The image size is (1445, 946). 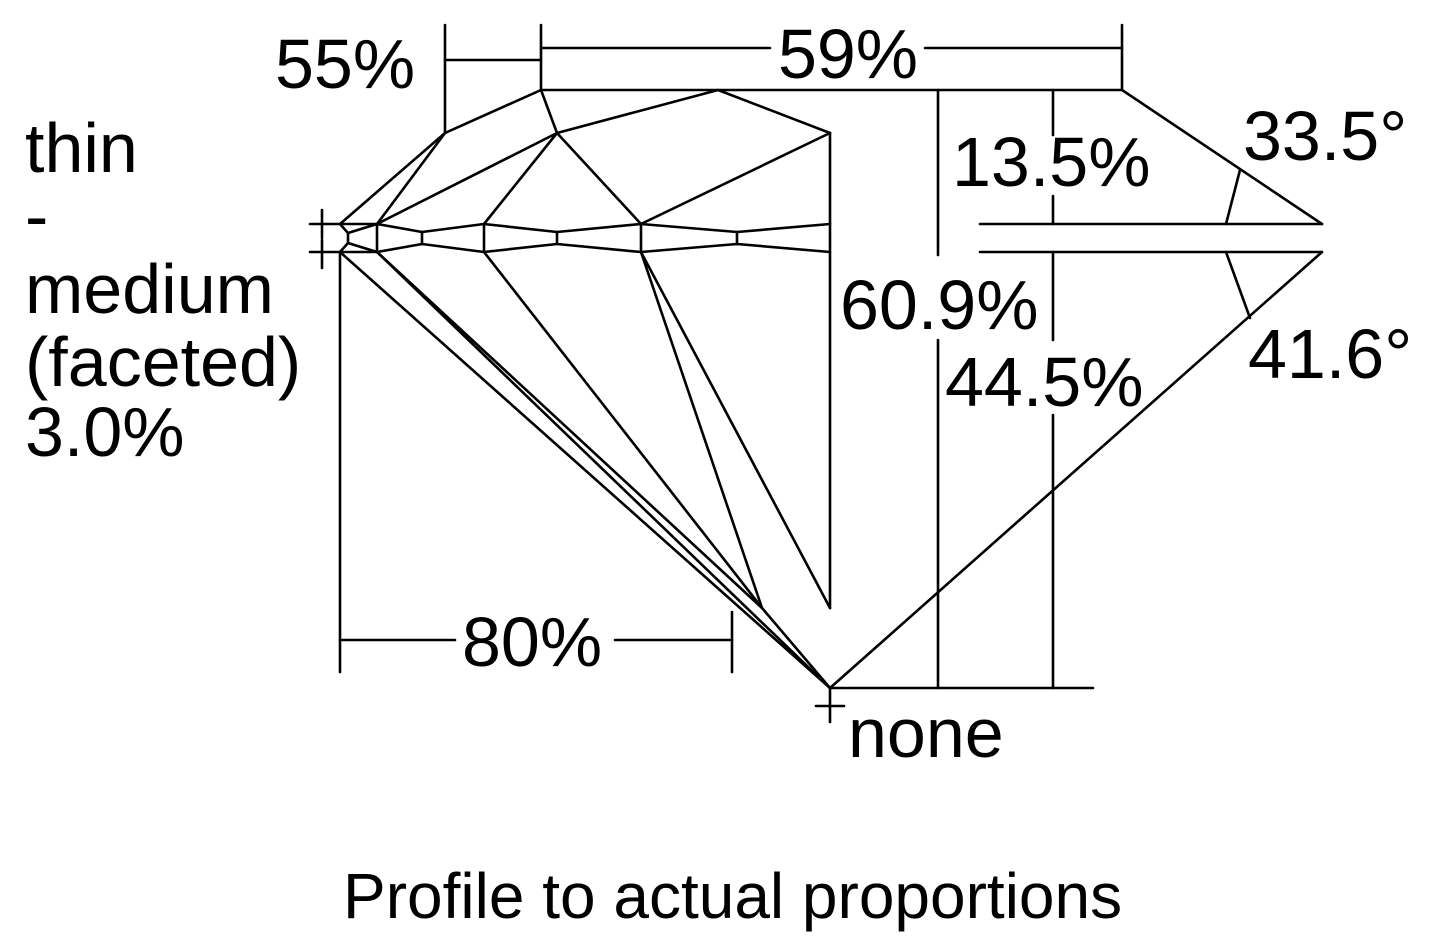 What do you see at coordinates (149, 289) in the screenshot?
I see `girdle-medium-label: medium` at bounding box center [149, 289].